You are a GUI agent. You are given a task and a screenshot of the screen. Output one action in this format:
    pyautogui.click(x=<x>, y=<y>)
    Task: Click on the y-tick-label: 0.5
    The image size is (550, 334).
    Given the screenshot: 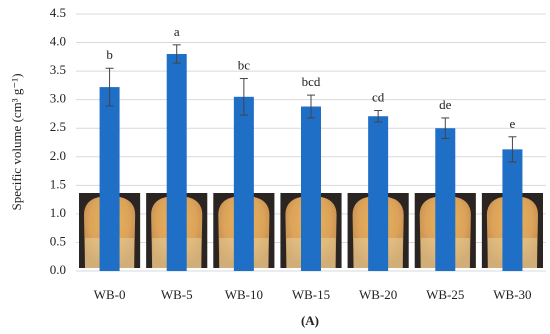 What is the action you would take?
    pyautogui.click(x=58, y=240)
    